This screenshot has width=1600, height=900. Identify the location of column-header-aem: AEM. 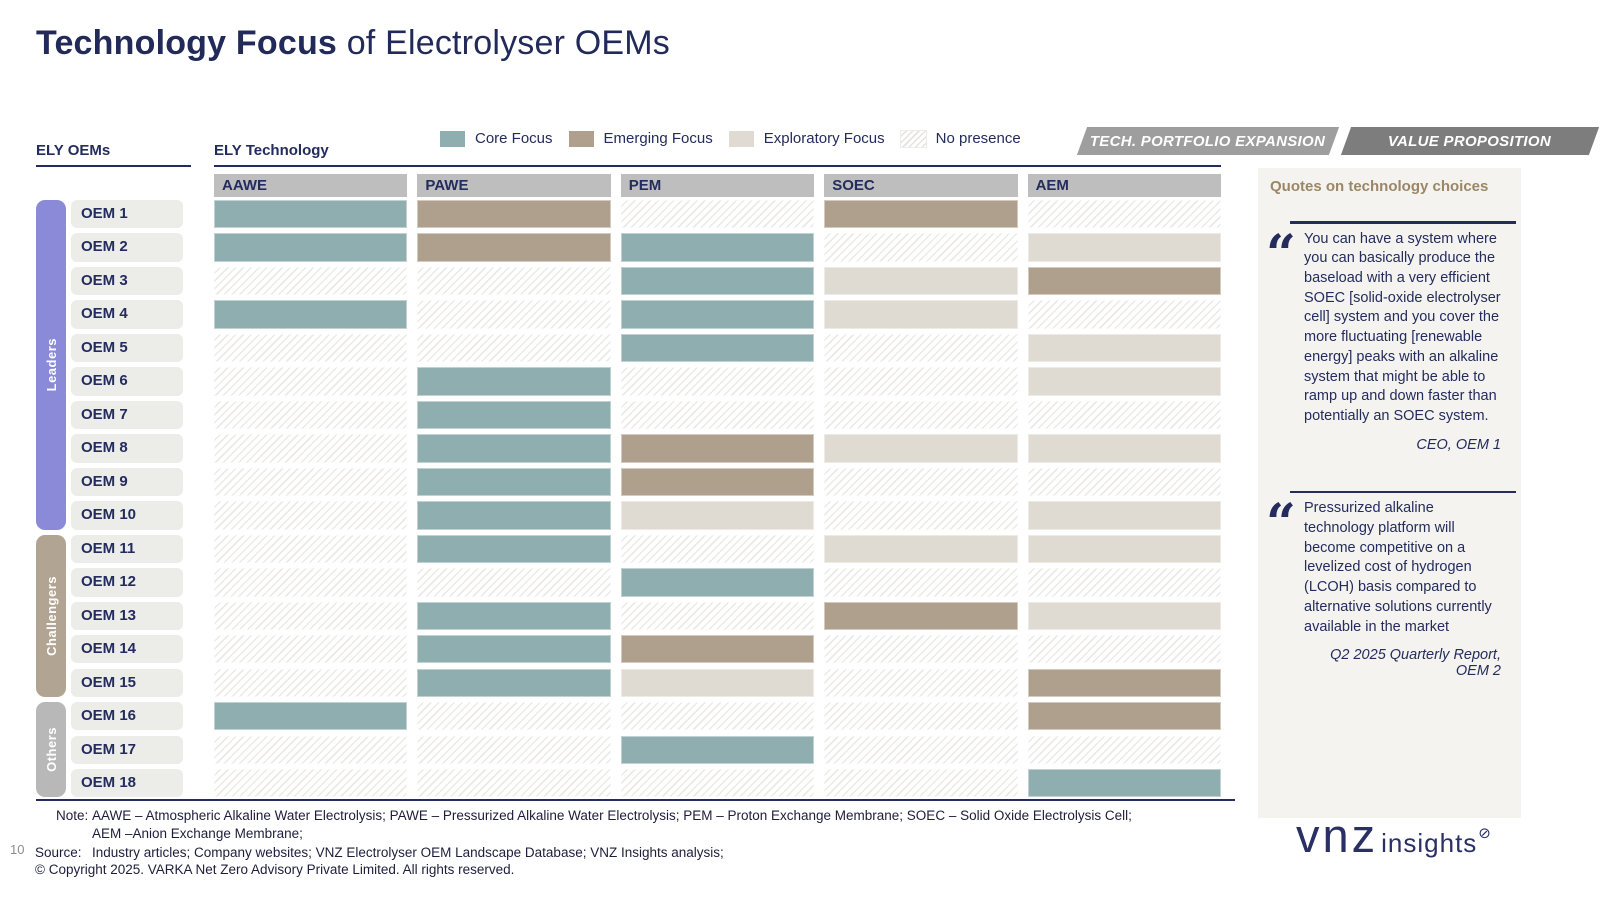
(1124, 185).